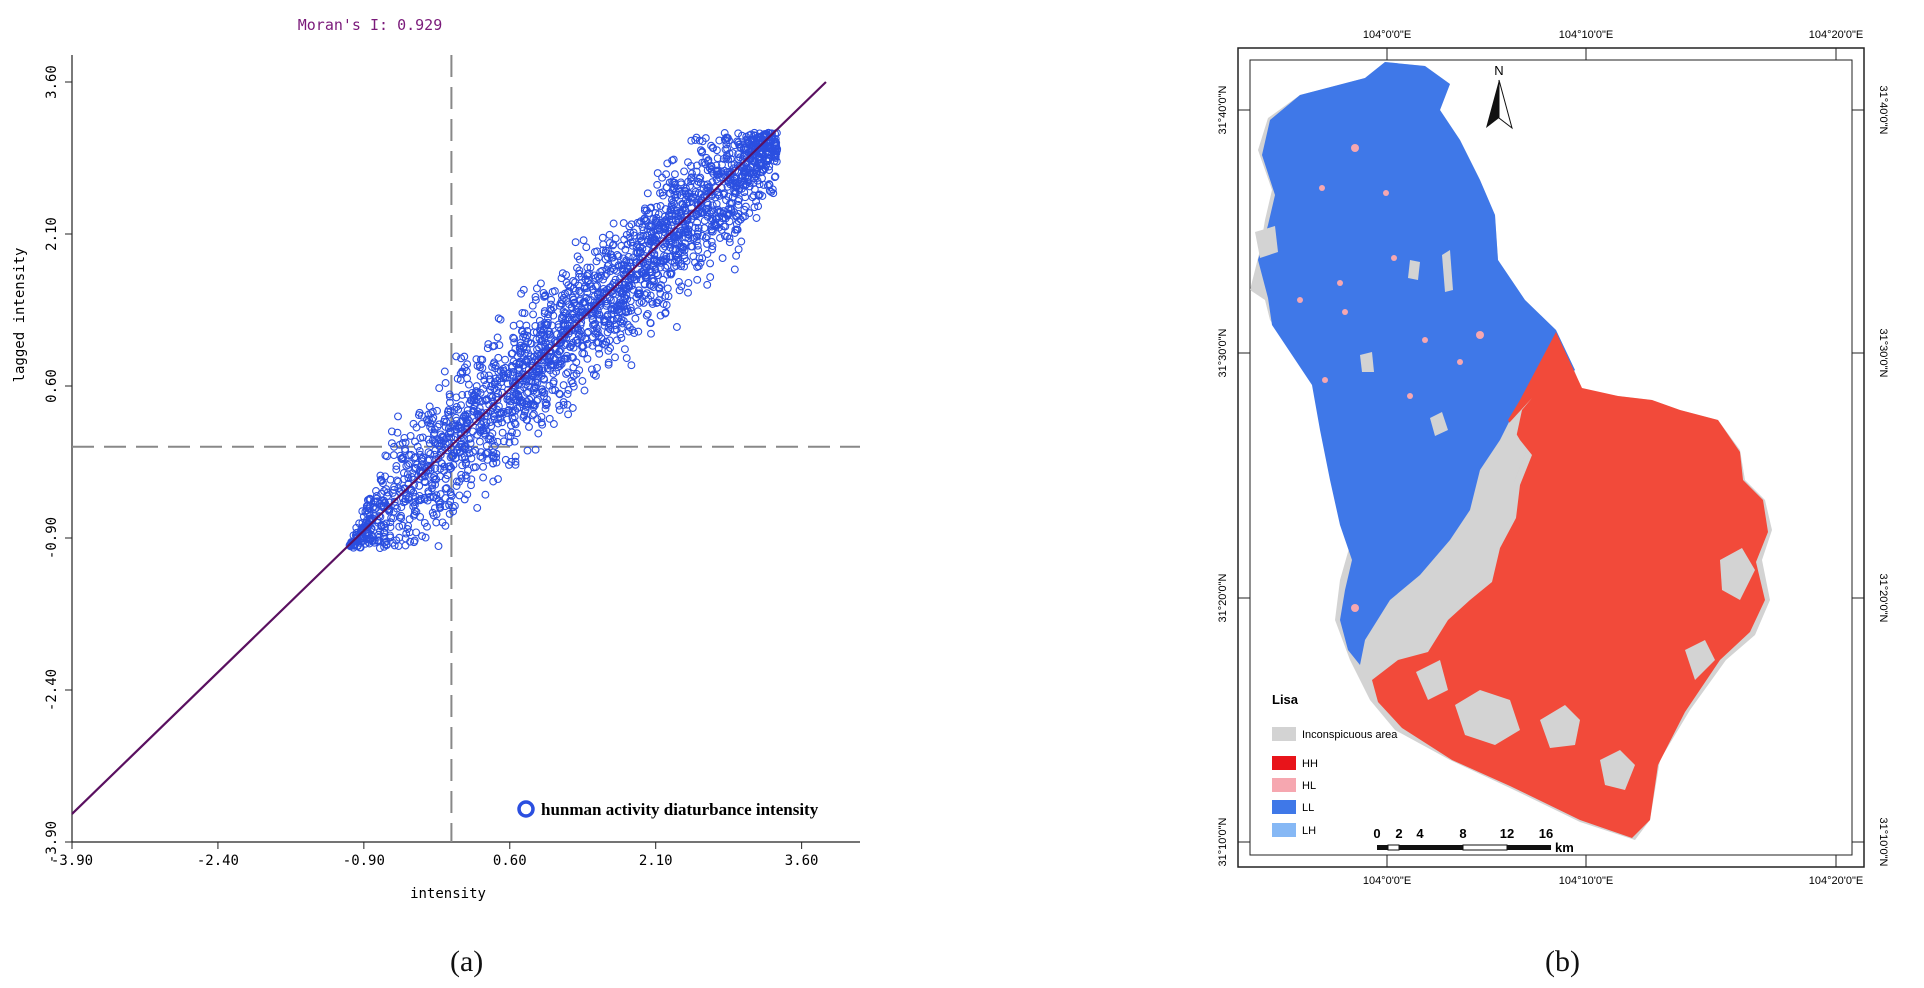 This screenshot has width=1924, height=988. I want to click on north-arrow-icon: N, so click(1499, 96).